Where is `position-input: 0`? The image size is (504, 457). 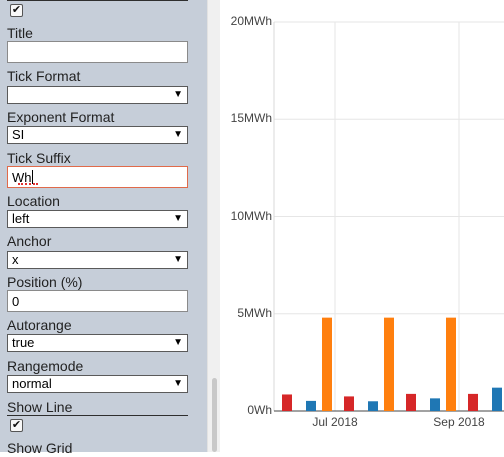 position-input: 0 is located at coordinates (97, 301).